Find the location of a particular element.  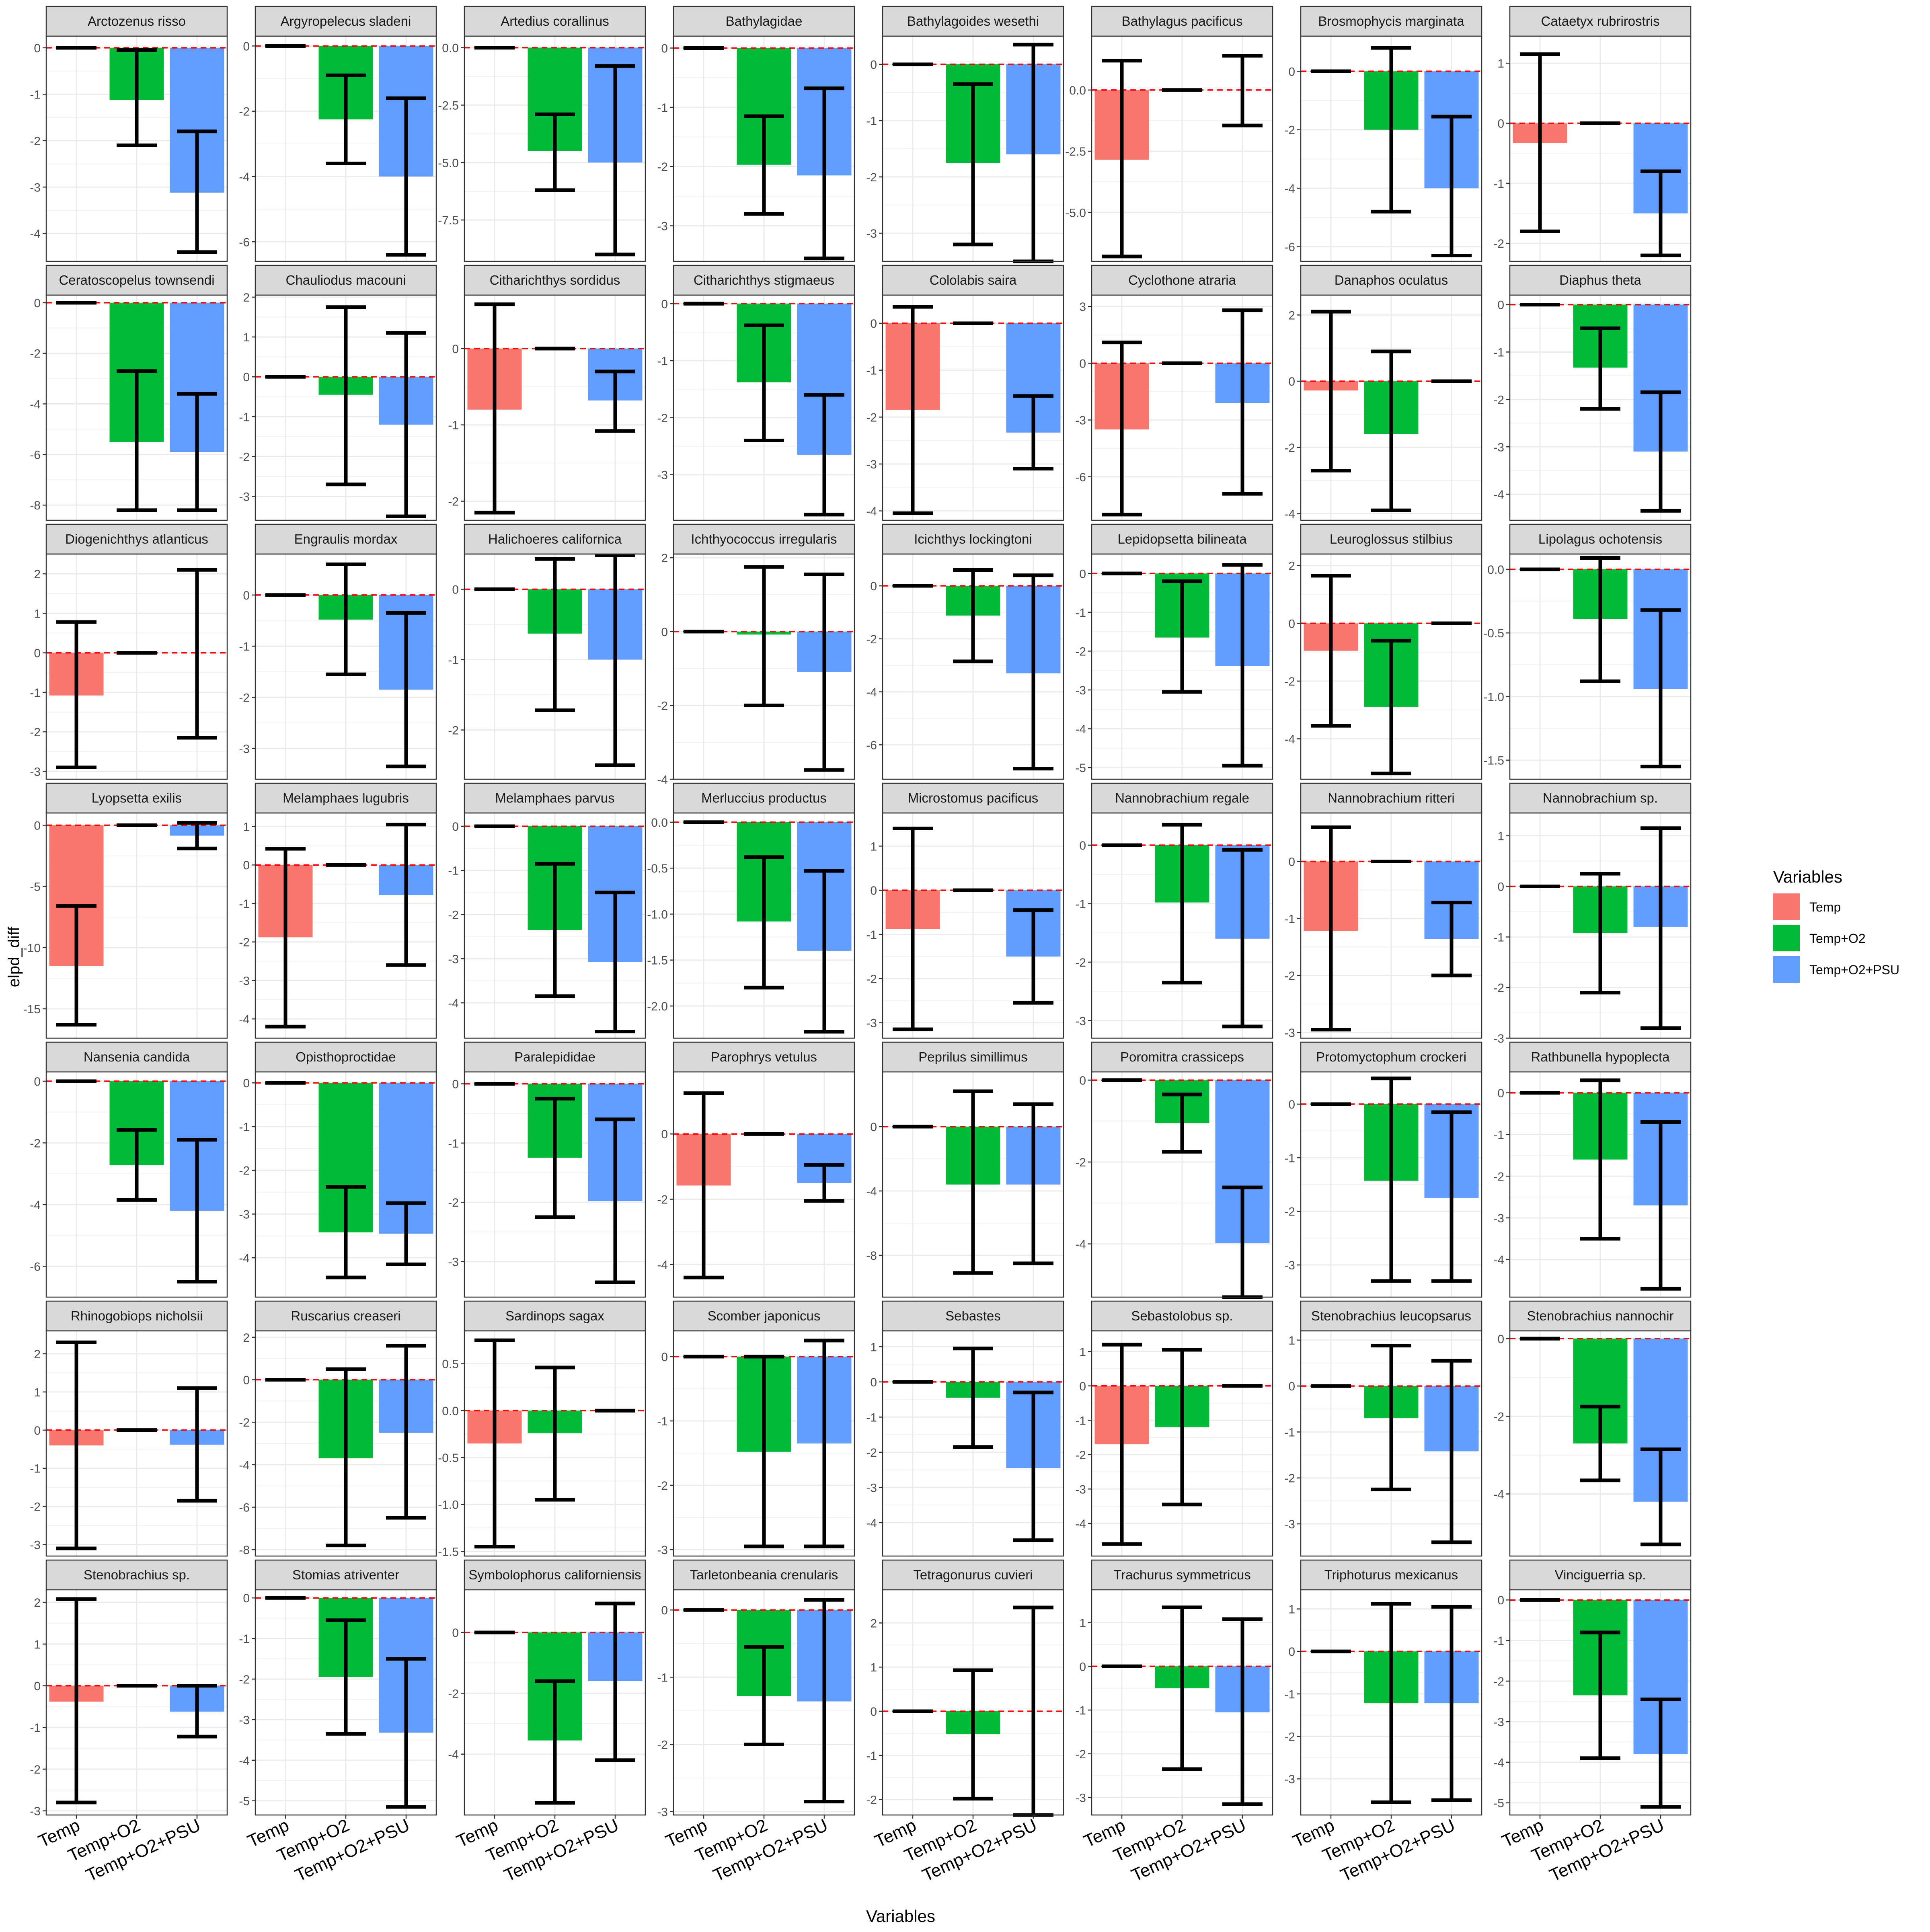

legend-swatch is located at coordinates (1786, 938).